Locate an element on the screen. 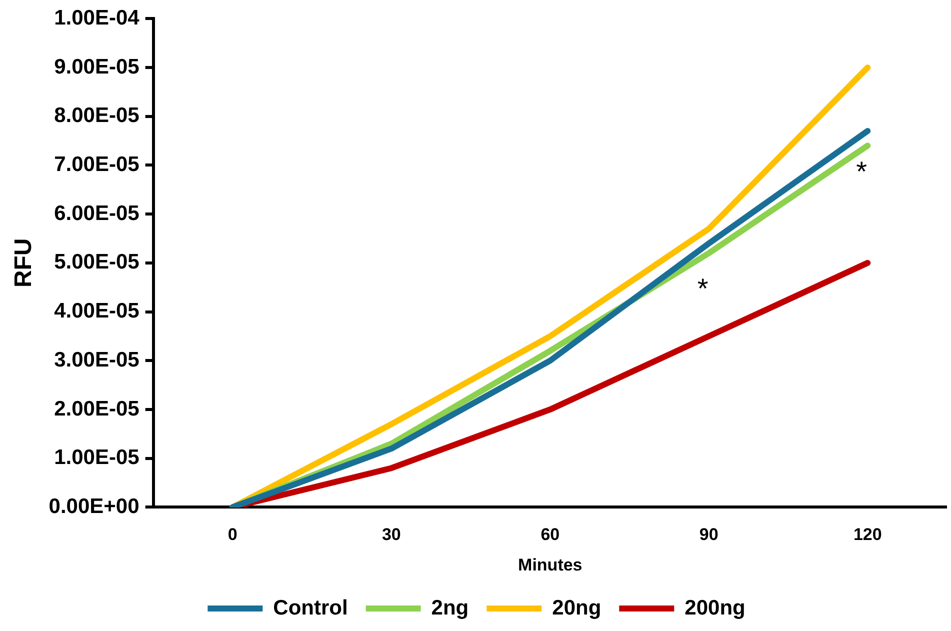 This screenshot has height=631, width=951. legend-label: 20ng is located at coordinates (577, 608).